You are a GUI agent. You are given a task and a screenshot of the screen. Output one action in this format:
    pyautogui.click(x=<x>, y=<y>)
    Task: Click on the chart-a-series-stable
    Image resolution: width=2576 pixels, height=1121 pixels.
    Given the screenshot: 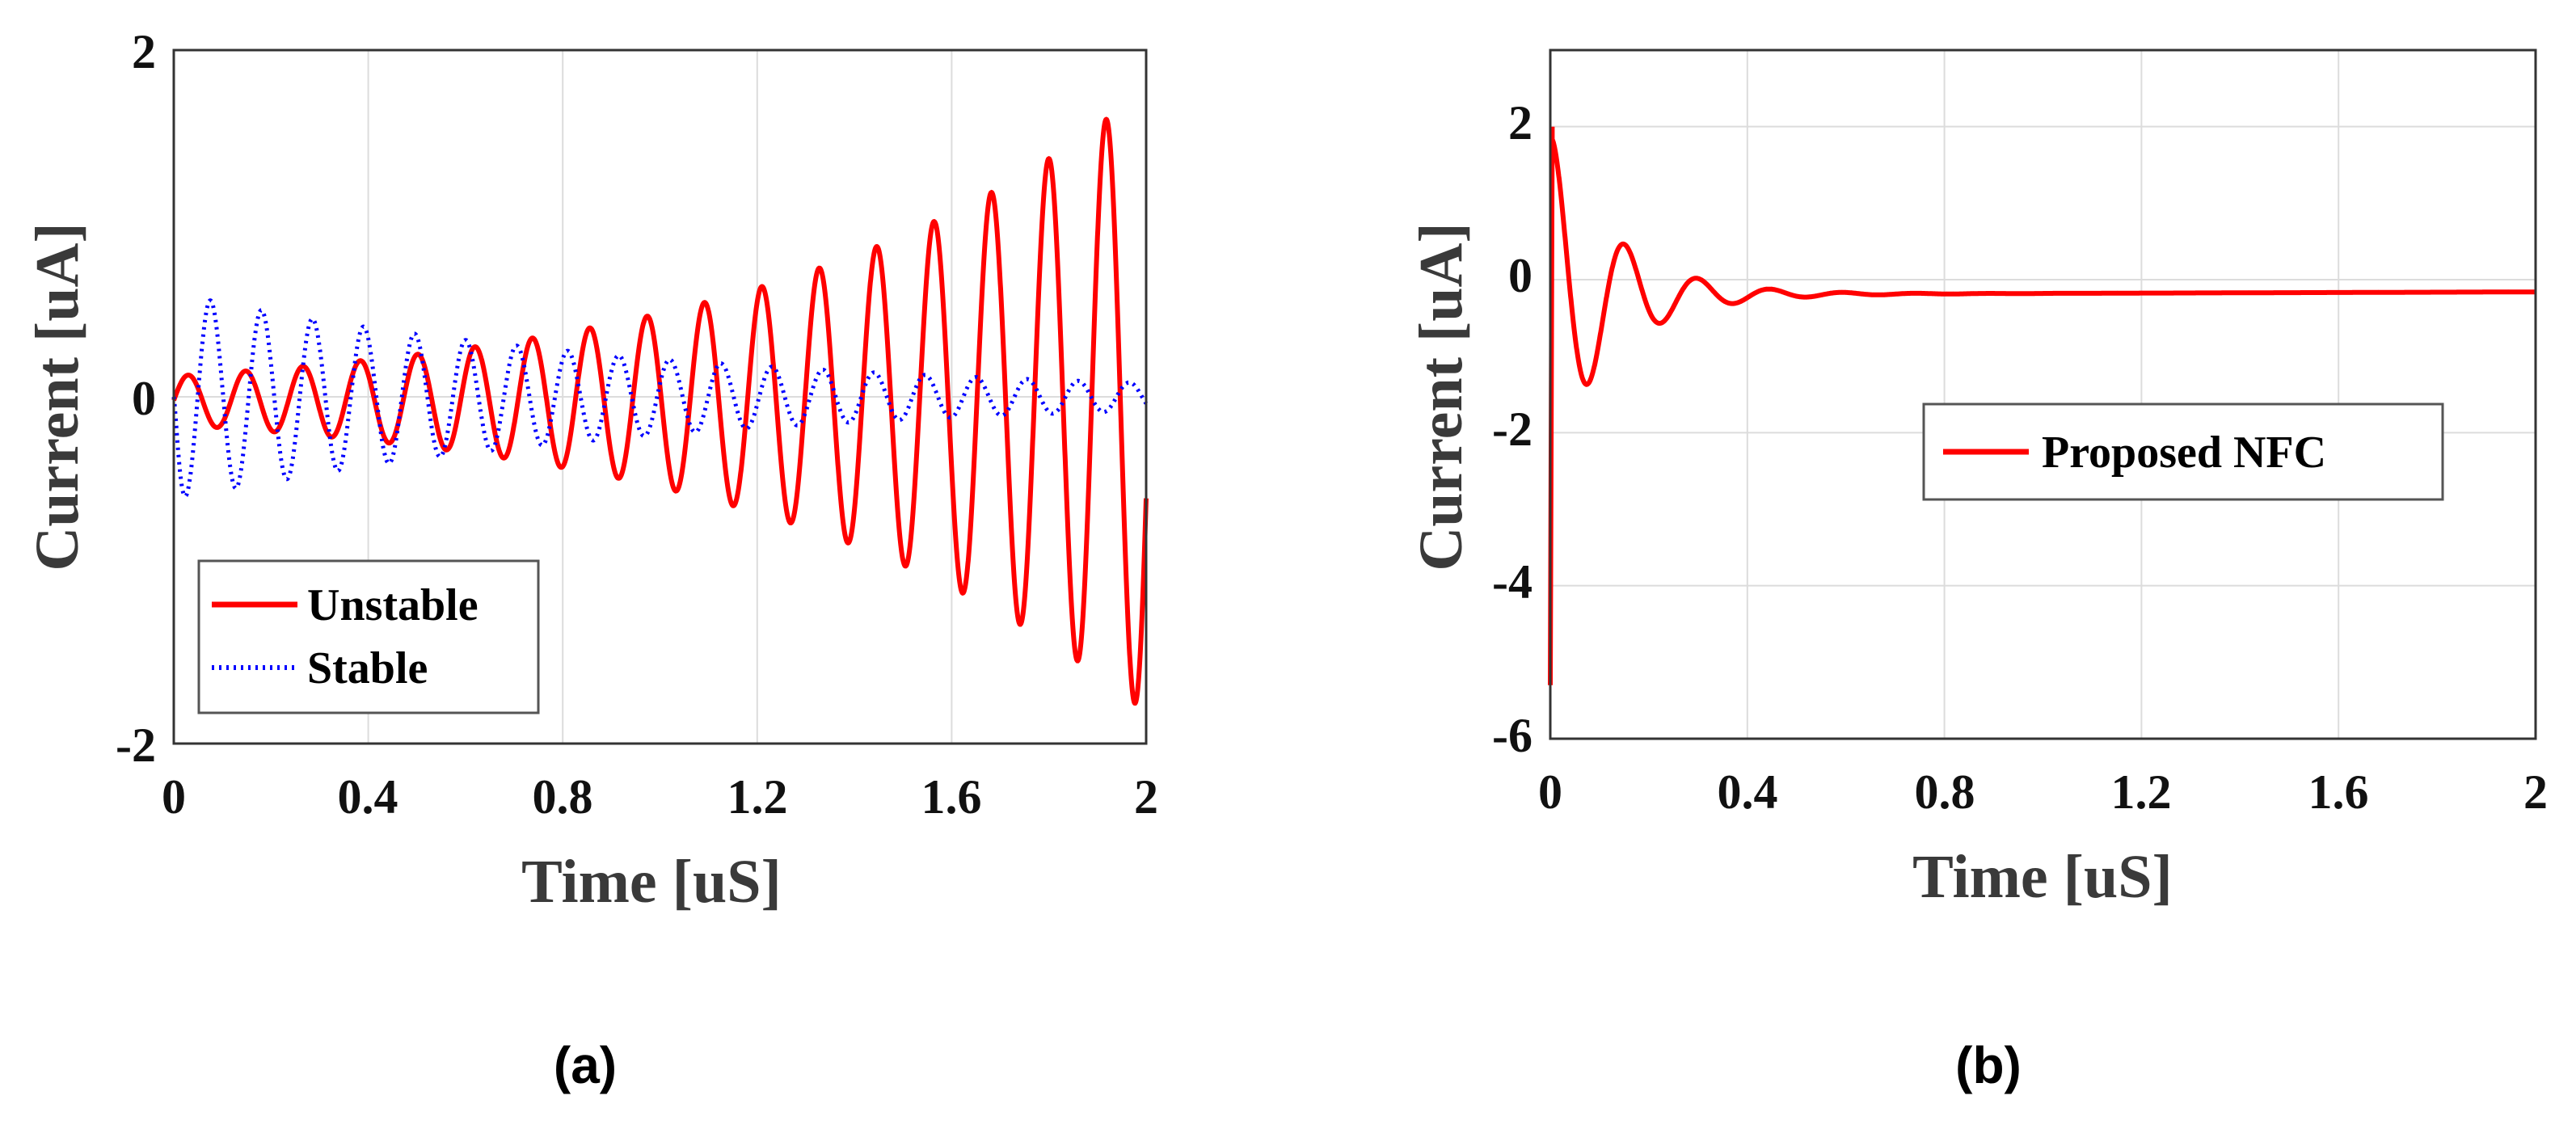 What is the action you would take?
    pyautogui.click(x=660, y=398)
    